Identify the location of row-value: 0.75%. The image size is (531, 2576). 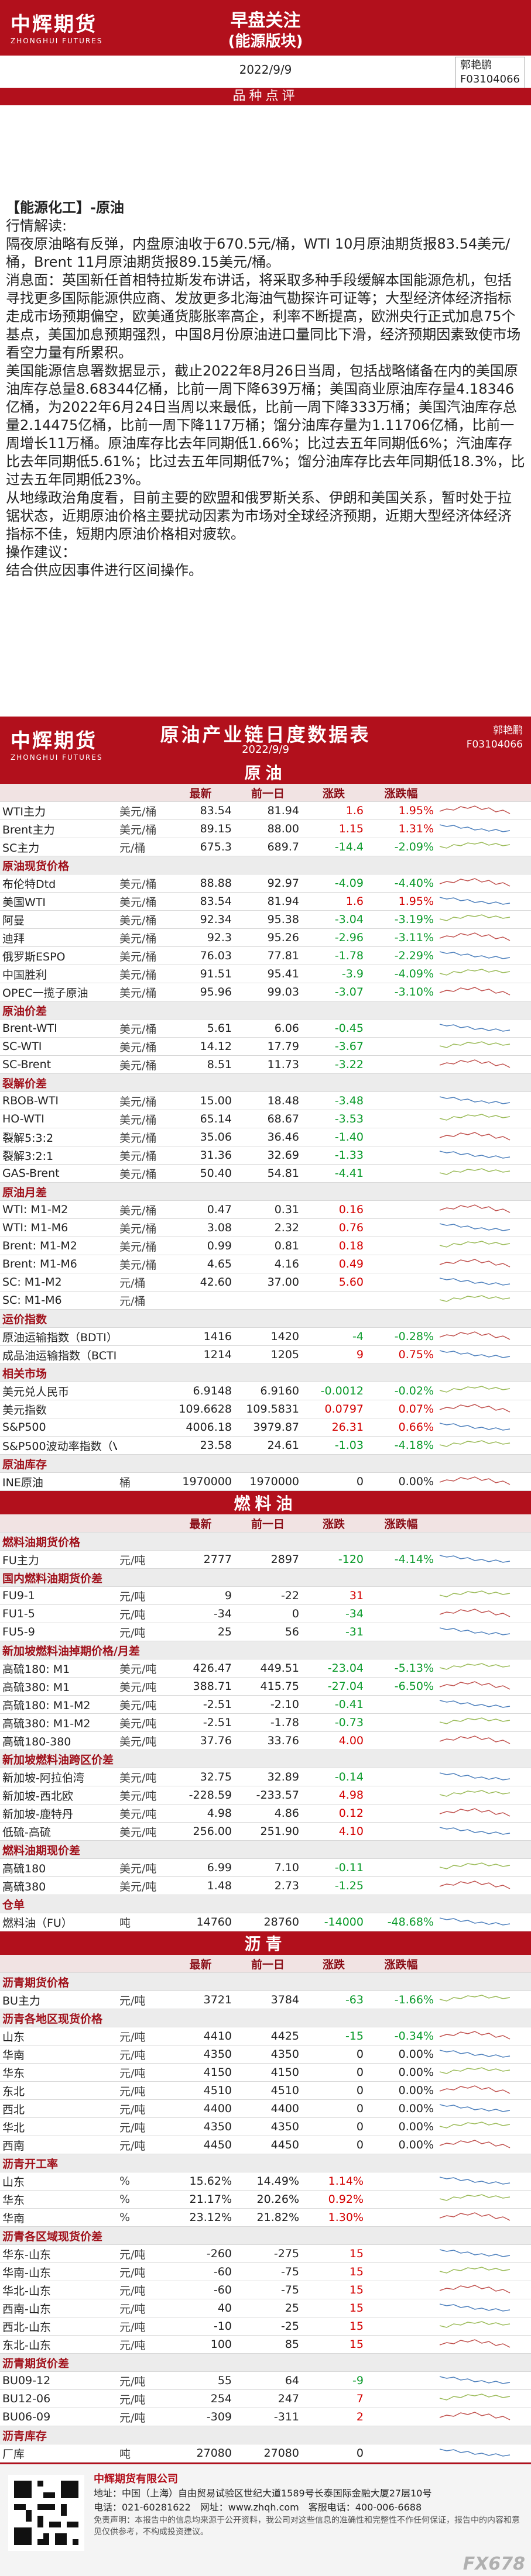
(401, 1354).